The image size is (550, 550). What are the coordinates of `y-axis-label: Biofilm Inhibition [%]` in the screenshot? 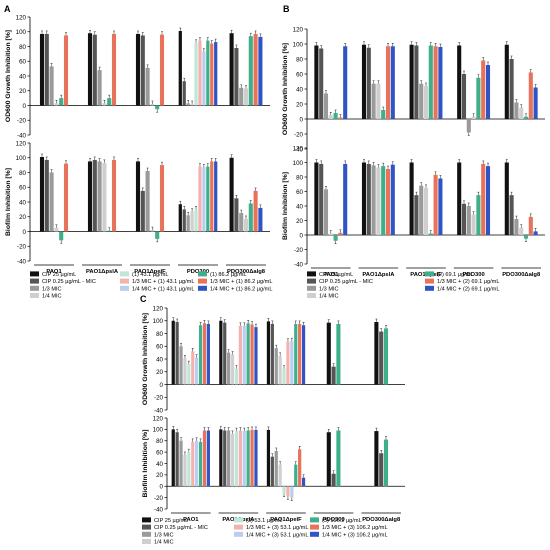 It's located at (285, 206).